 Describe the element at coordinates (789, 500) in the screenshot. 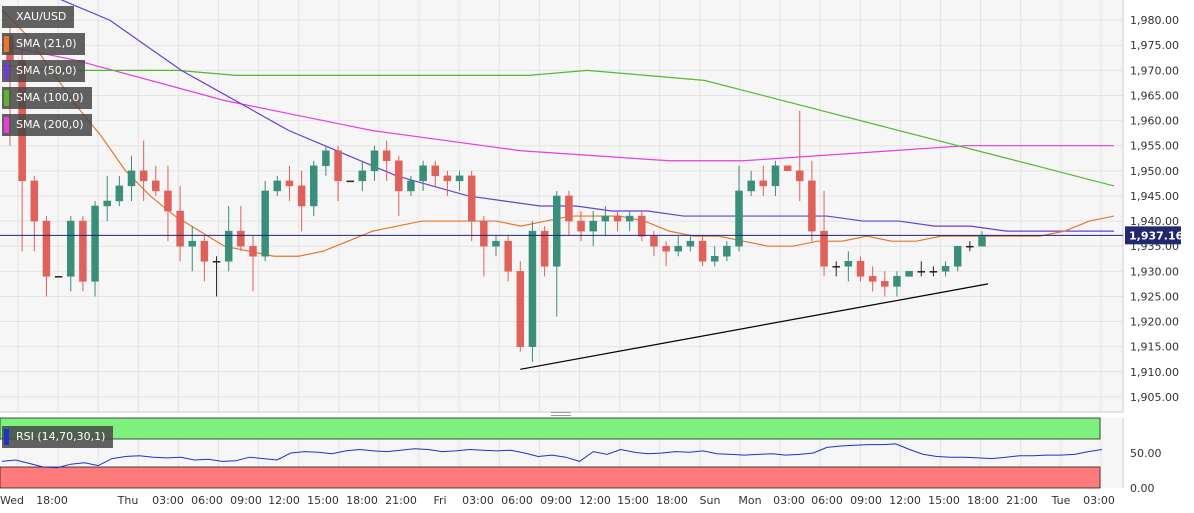

I see `x-tick-label: 03:00` at that location.